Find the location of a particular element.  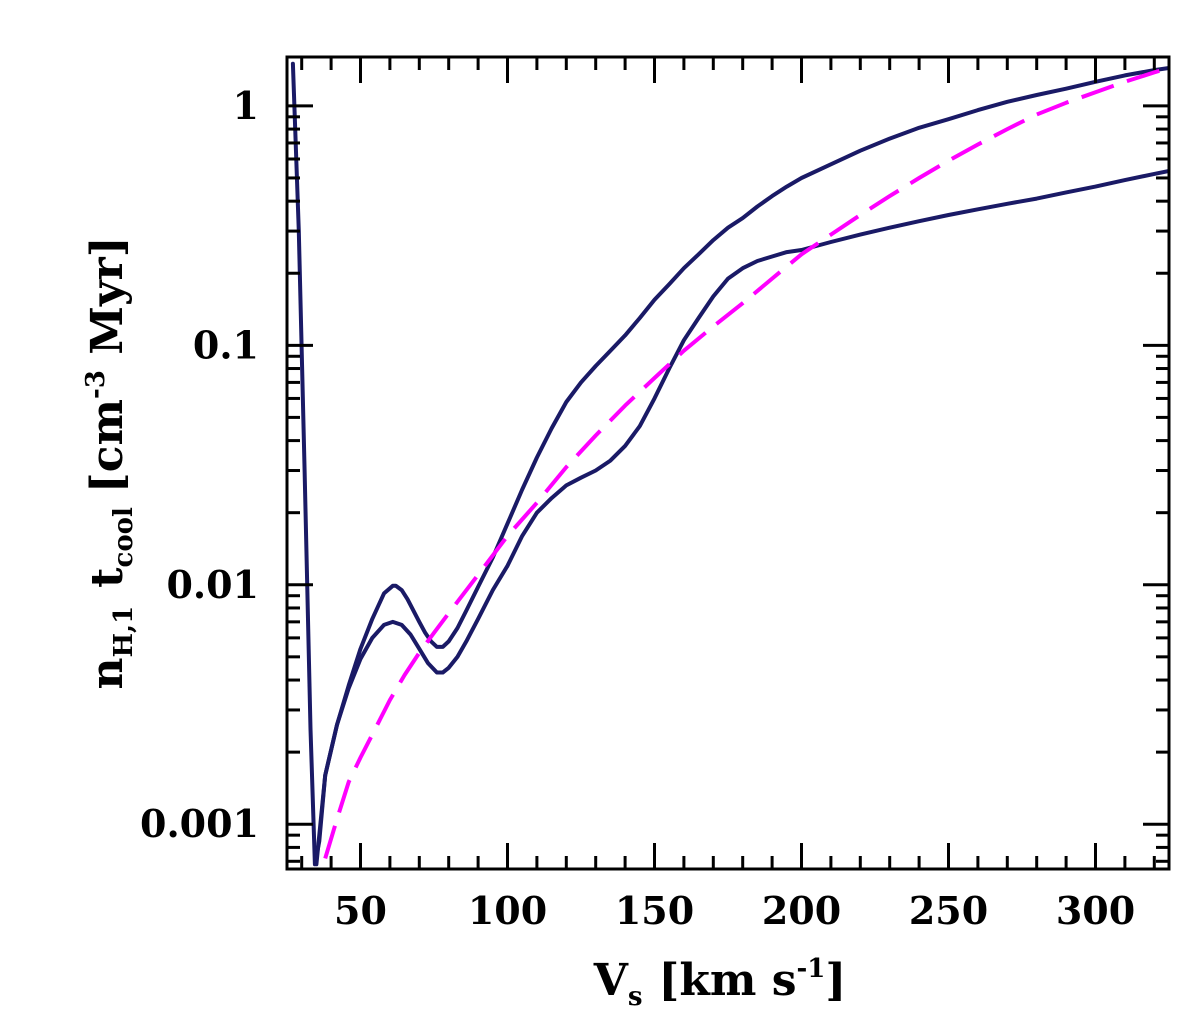

x-tick-label: 150 is located at coordinates (654, 910).